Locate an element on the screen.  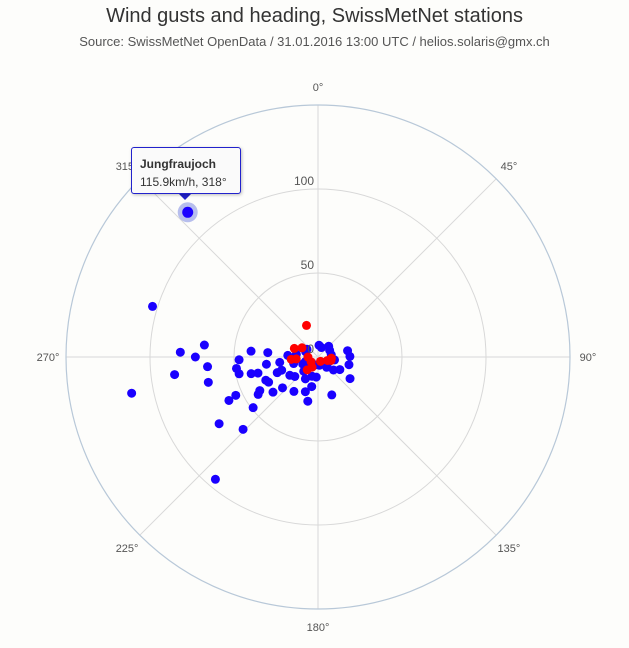
angle-tick-label: 90° is located at coordinates (588, 358).